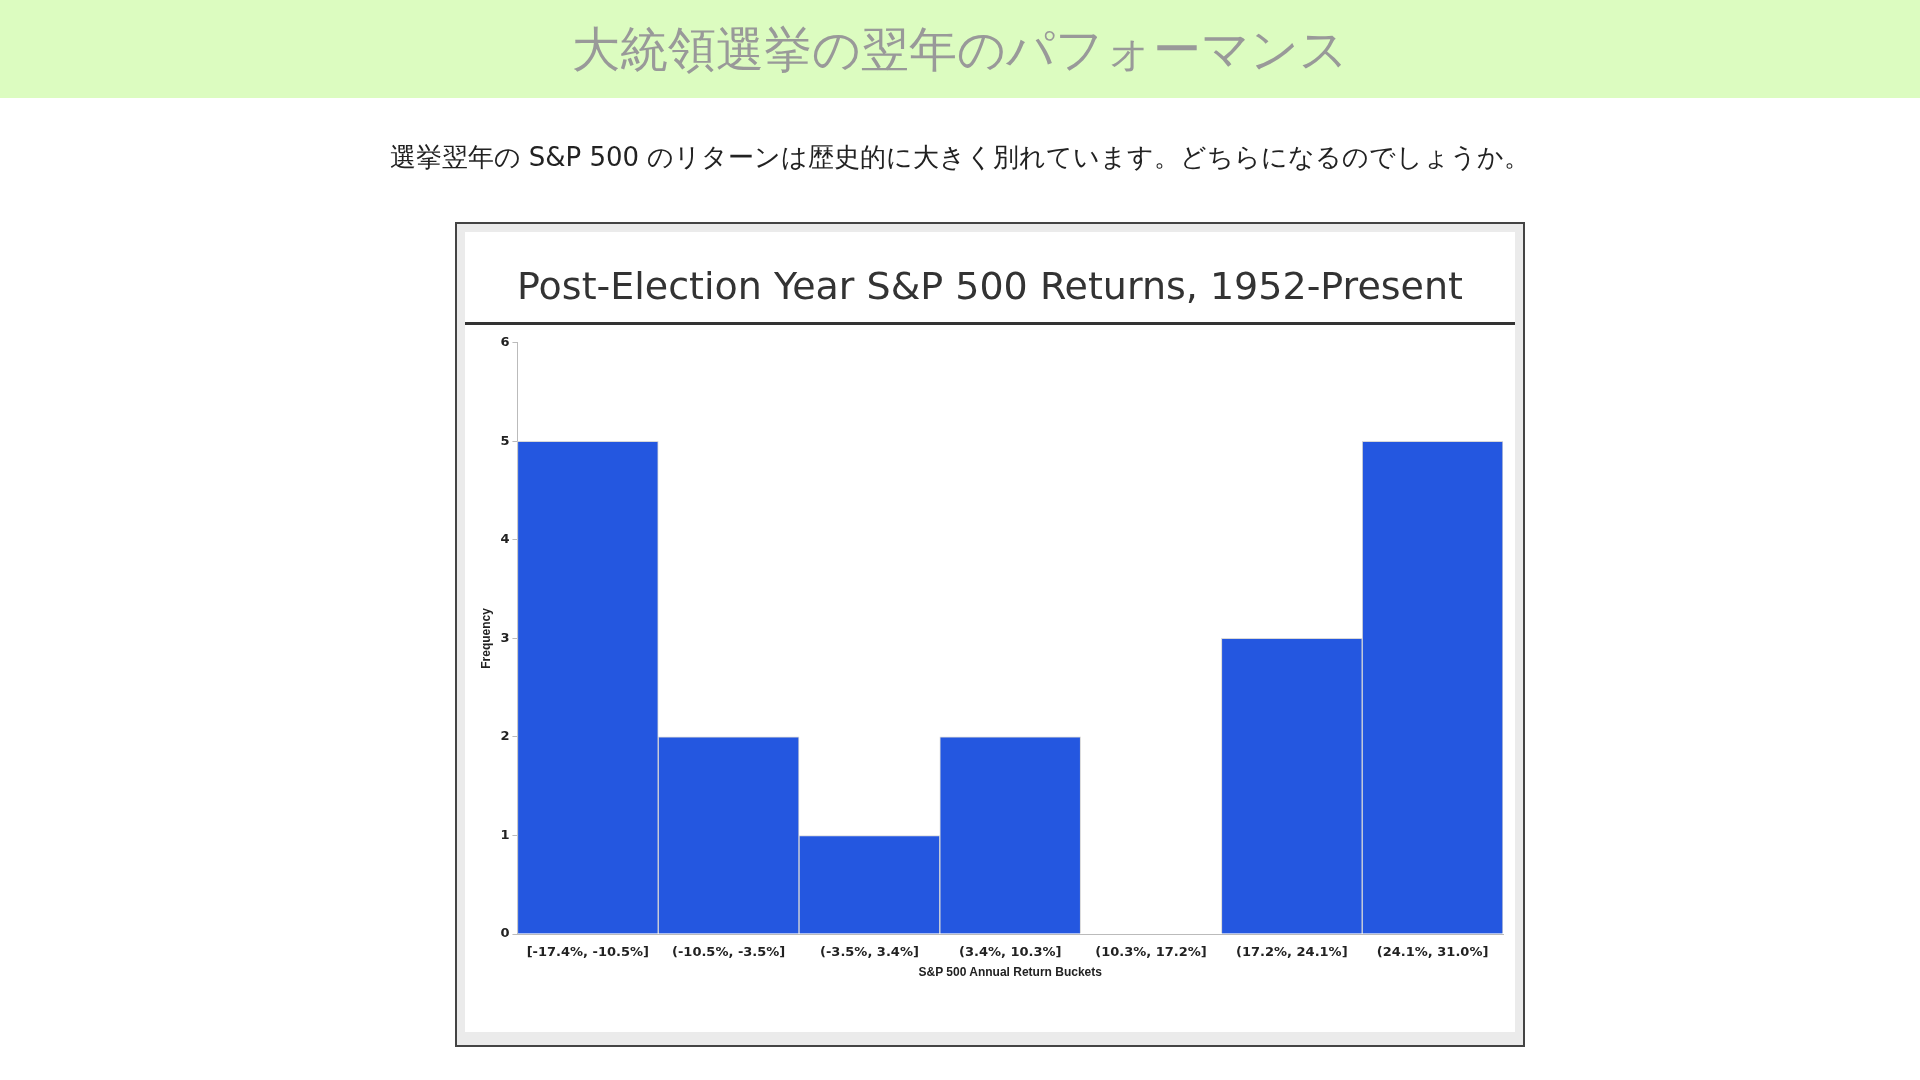  Describe the element at coordinates (1432, 952) in the screenshot. I see `x-tick-label: (24.1%, 31.0%]` at that location.